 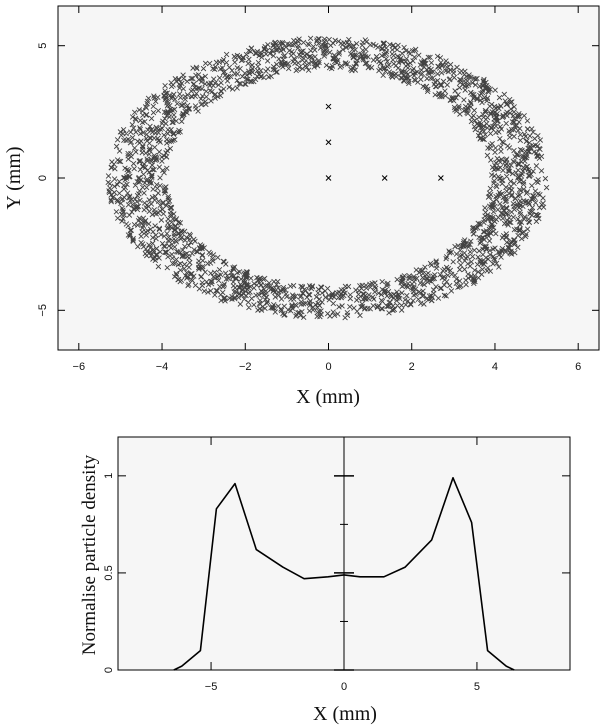 I want to click on density-y-tick-label: 1, so click(x=109, y=476).